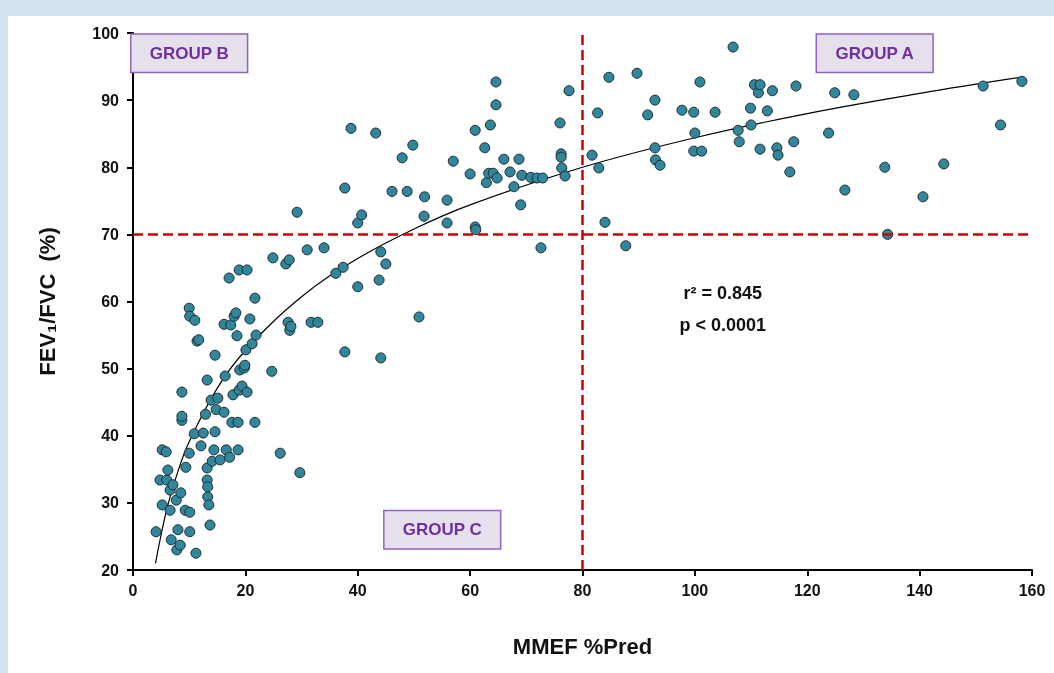  I want to click on y-tick-label: 30, so click(110, 503).